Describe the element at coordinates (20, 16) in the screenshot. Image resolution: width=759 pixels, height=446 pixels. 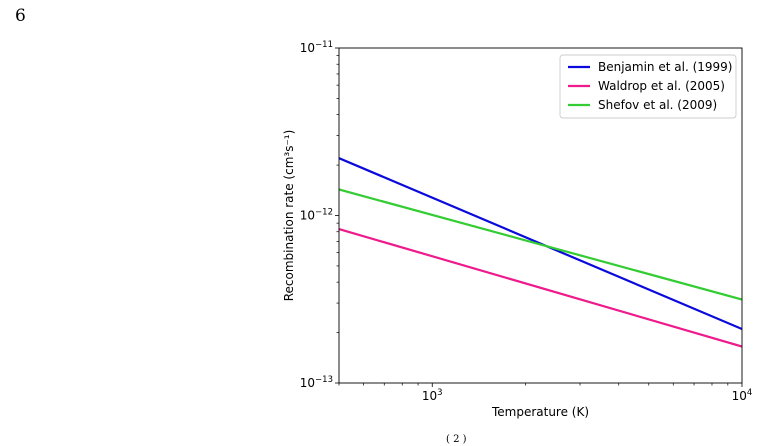
I see `page-number: 6` at that location.